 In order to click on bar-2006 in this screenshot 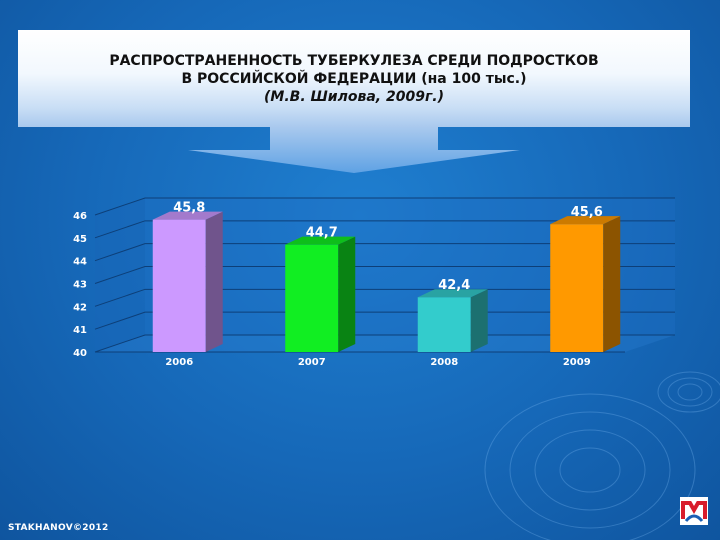, I will do `click(179, 285)`.